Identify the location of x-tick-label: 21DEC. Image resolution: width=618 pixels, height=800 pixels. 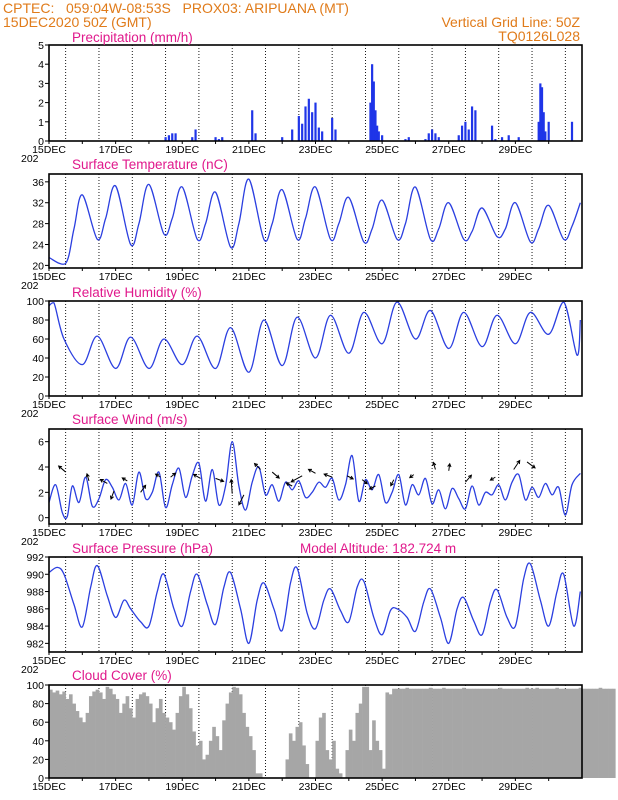
(249, 150).